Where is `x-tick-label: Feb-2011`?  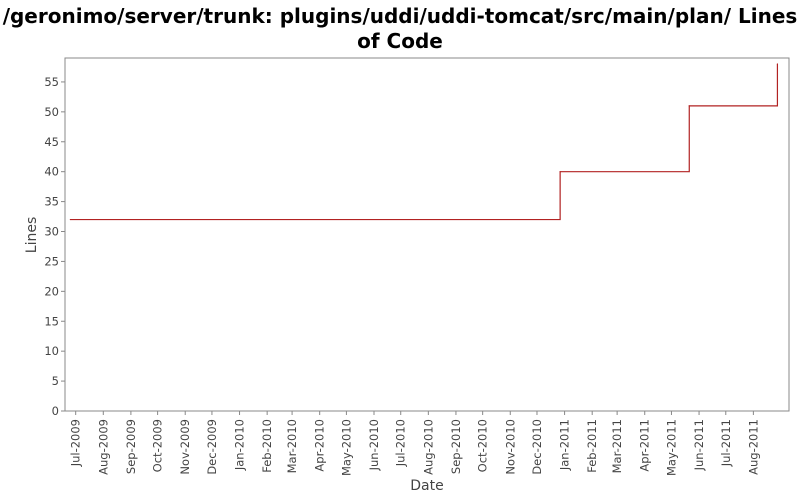 x-tick-label: Feb-2011 is located at coordinates (592, 446).